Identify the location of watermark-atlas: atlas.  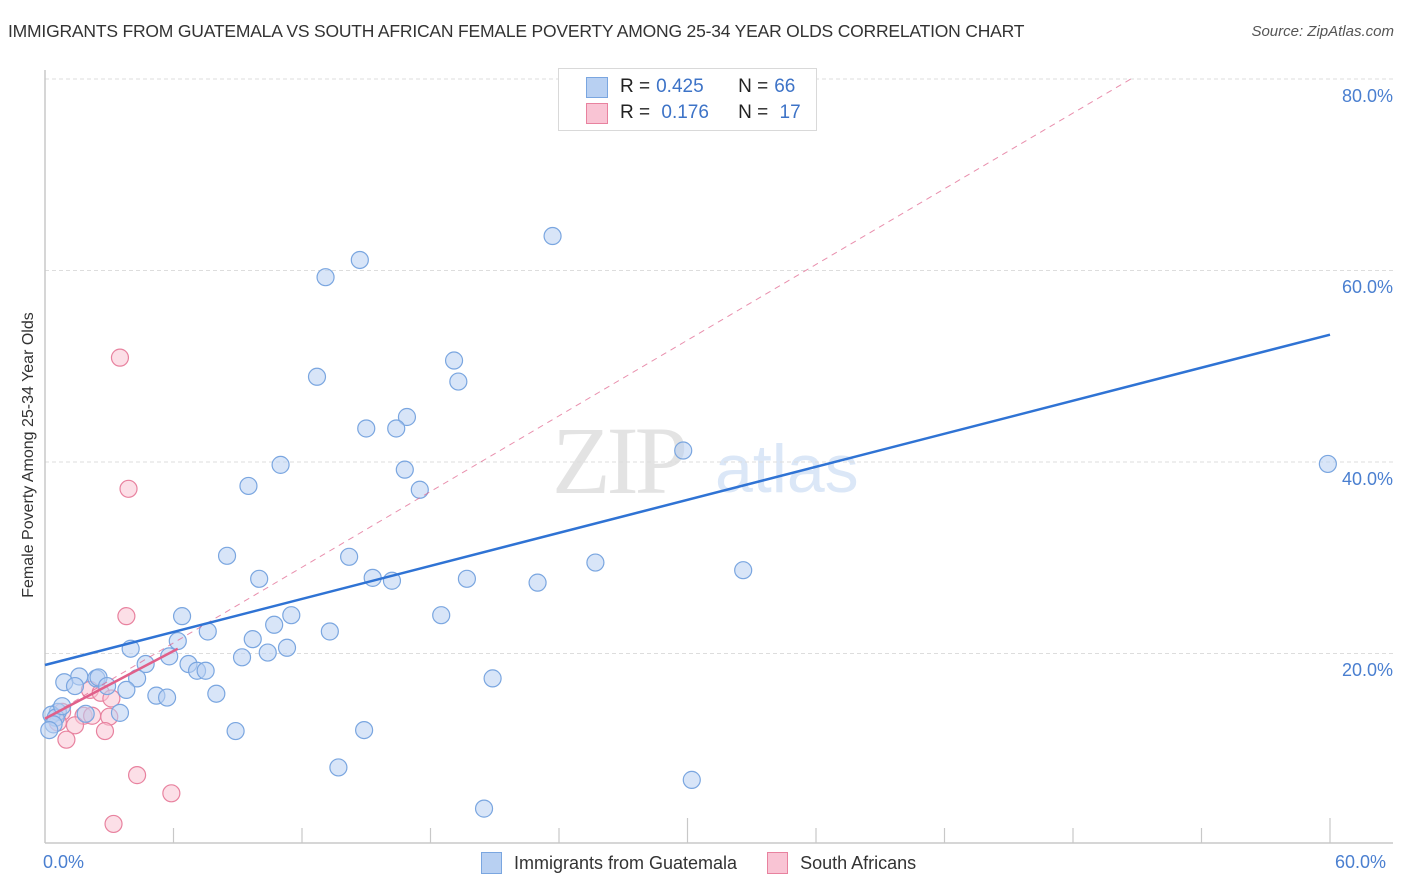
(787, 469).